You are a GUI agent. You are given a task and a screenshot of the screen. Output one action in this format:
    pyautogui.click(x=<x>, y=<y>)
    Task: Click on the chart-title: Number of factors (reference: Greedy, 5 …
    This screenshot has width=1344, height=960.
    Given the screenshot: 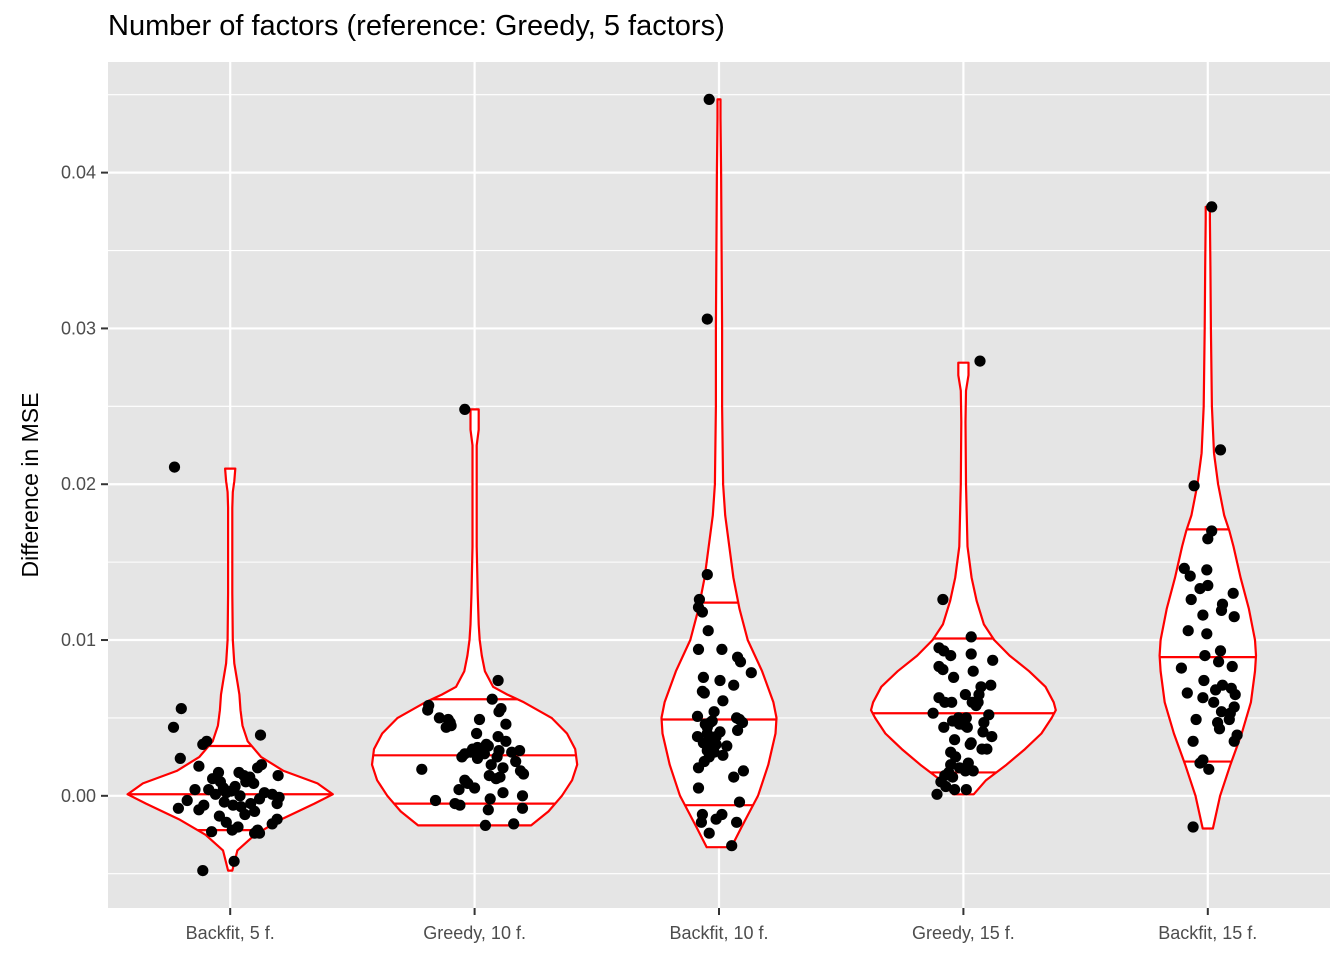 What is the action you would take?
    pyautogui.click(x=416, y=26)
    